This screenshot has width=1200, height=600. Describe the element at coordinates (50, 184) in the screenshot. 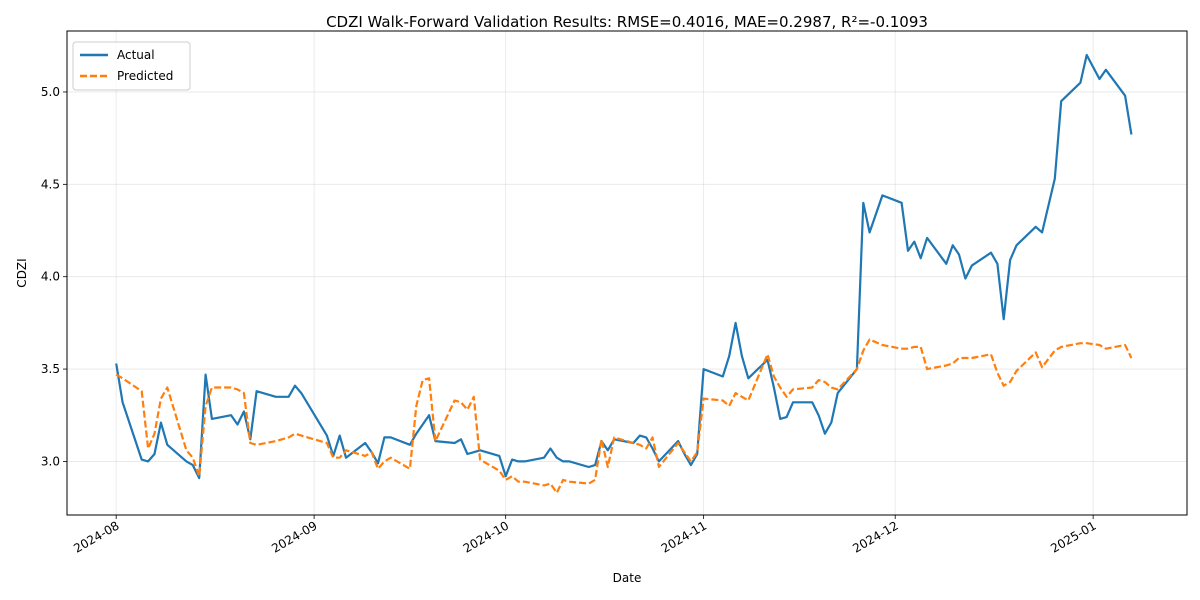

I see `y-tick-label: 4.5` at that location.